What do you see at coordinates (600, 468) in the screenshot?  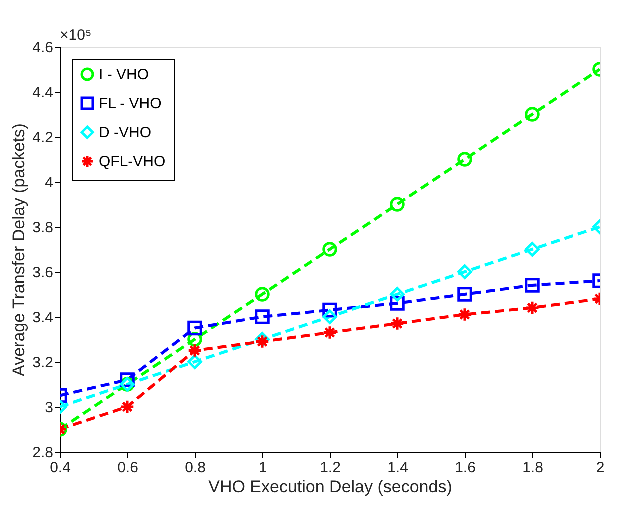 I see `x-tick-label: 2` at bounding box center [600, 468].